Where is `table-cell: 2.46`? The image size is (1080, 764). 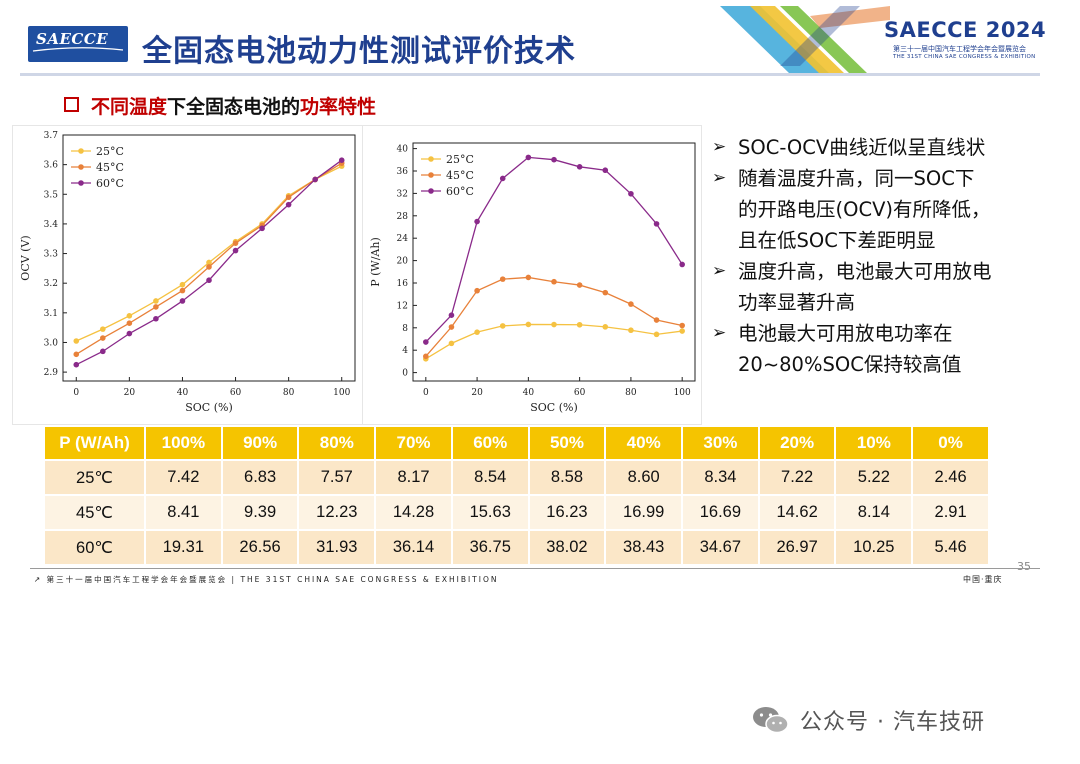 table-cell: 2.46 is located at coordinates (951, 477).